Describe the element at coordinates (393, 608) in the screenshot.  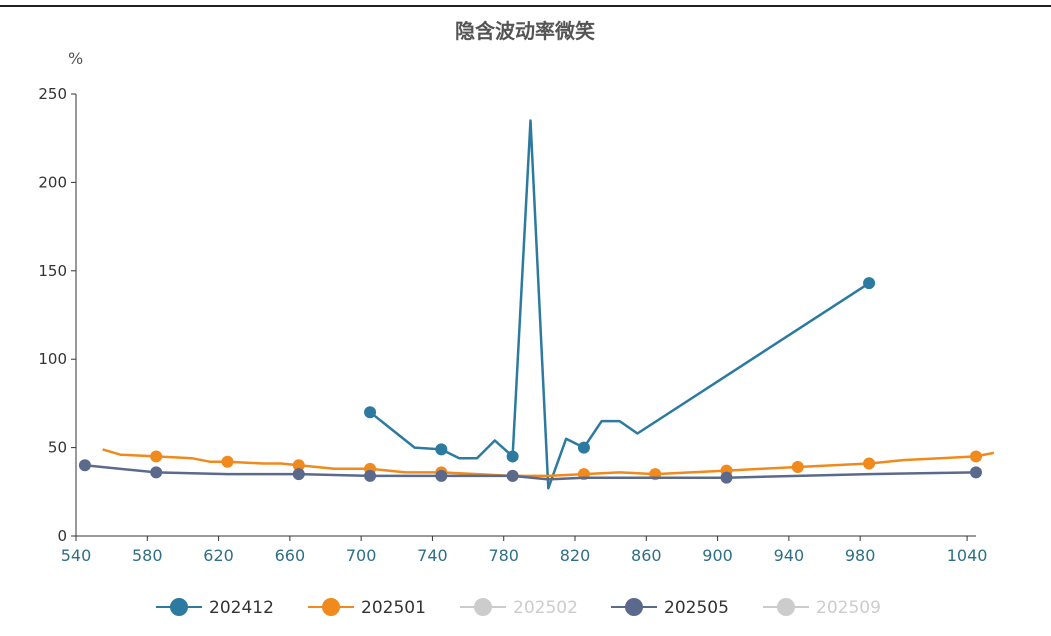
I see `legend-label: 202501` at that location.